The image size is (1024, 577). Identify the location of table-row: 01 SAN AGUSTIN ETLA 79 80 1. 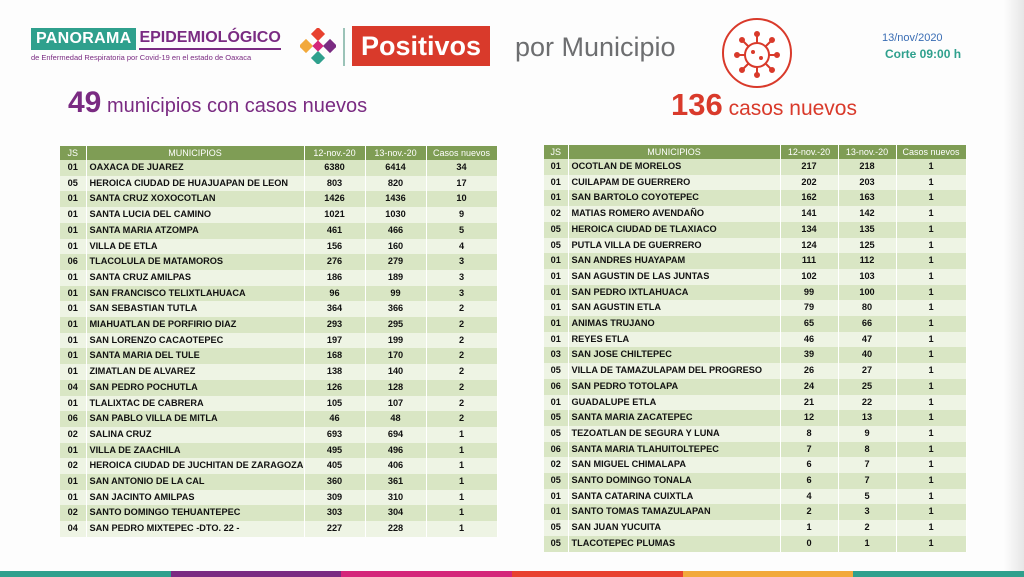
(755, 308).